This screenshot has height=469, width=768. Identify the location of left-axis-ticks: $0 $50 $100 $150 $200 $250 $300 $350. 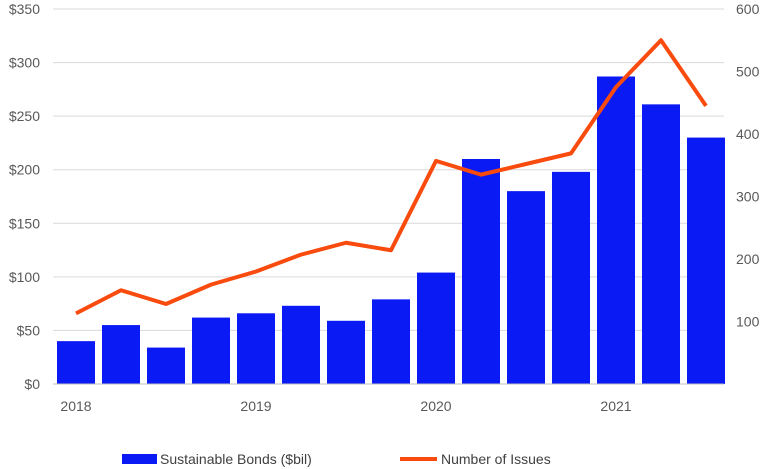
(24, 196).